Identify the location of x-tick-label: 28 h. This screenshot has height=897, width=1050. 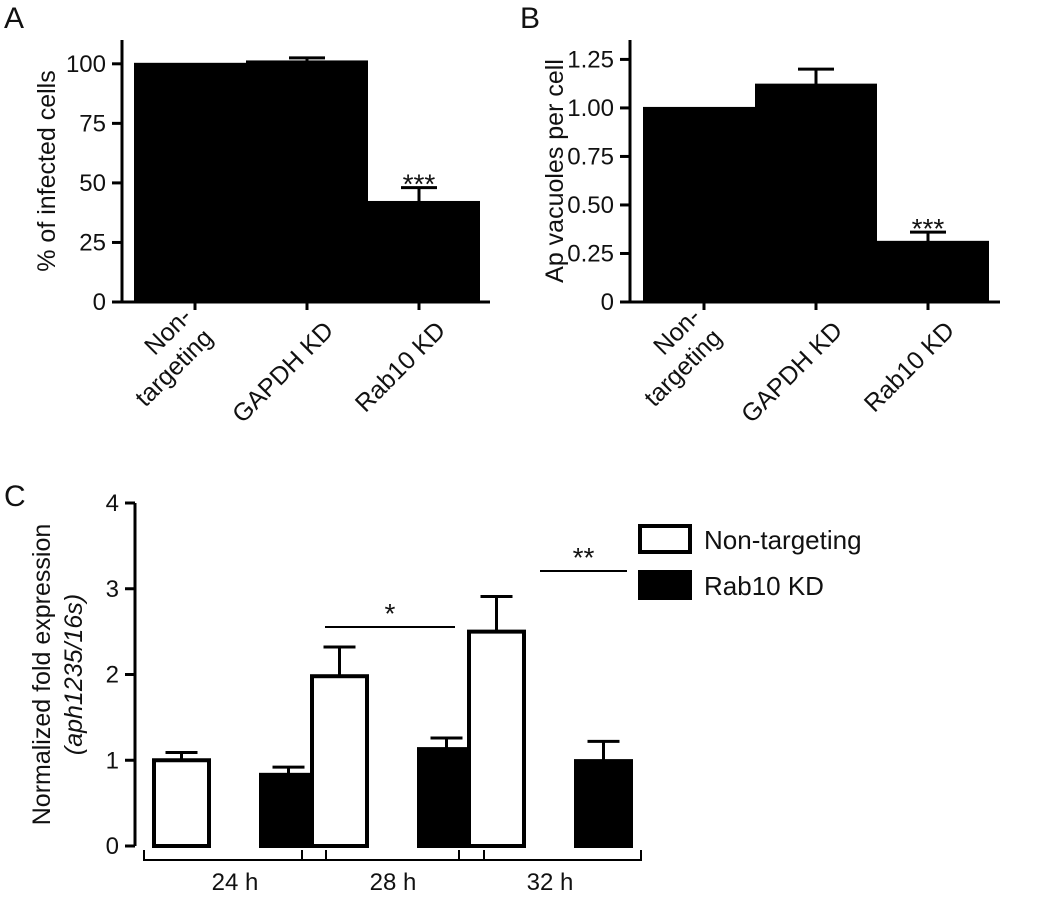
(393, 882).